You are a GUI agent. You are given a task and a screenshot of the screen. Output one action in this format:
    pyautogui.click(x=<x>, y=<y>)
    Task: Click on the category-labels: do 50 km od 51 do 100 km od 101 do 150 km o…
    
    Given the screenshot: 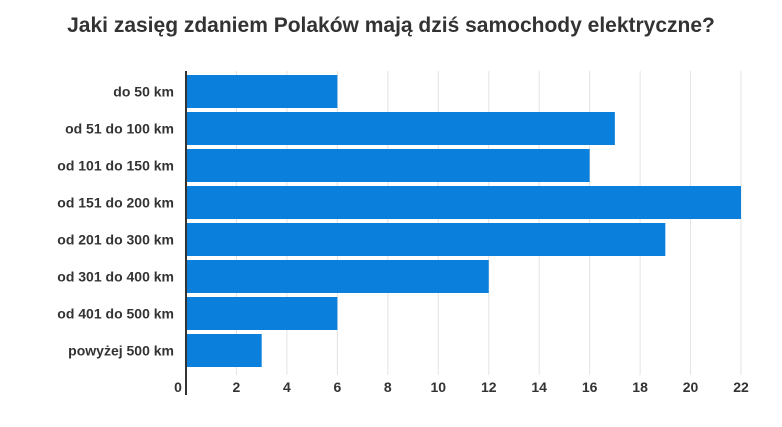 What is the action you would take?
    pyautogui.click(x=115, y=221)
    